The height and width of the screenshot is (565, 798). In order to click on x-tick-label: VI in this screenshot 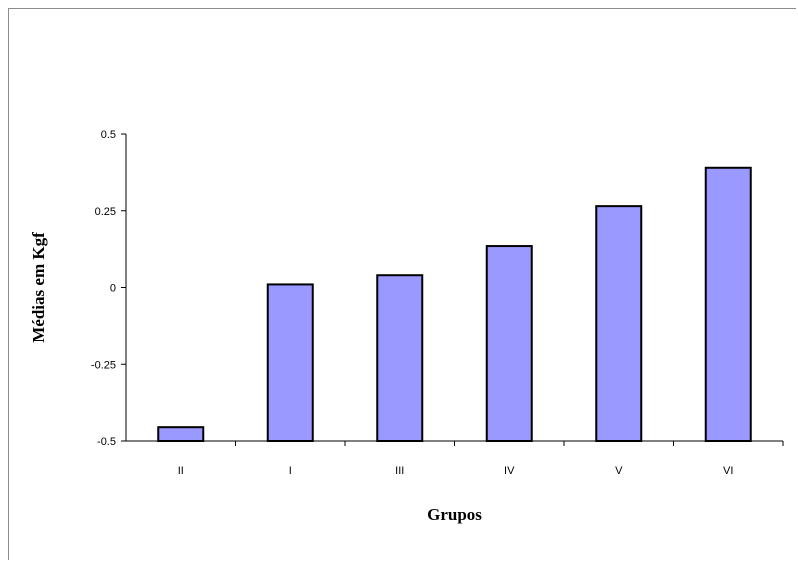, I will do `click(728, 471)`.